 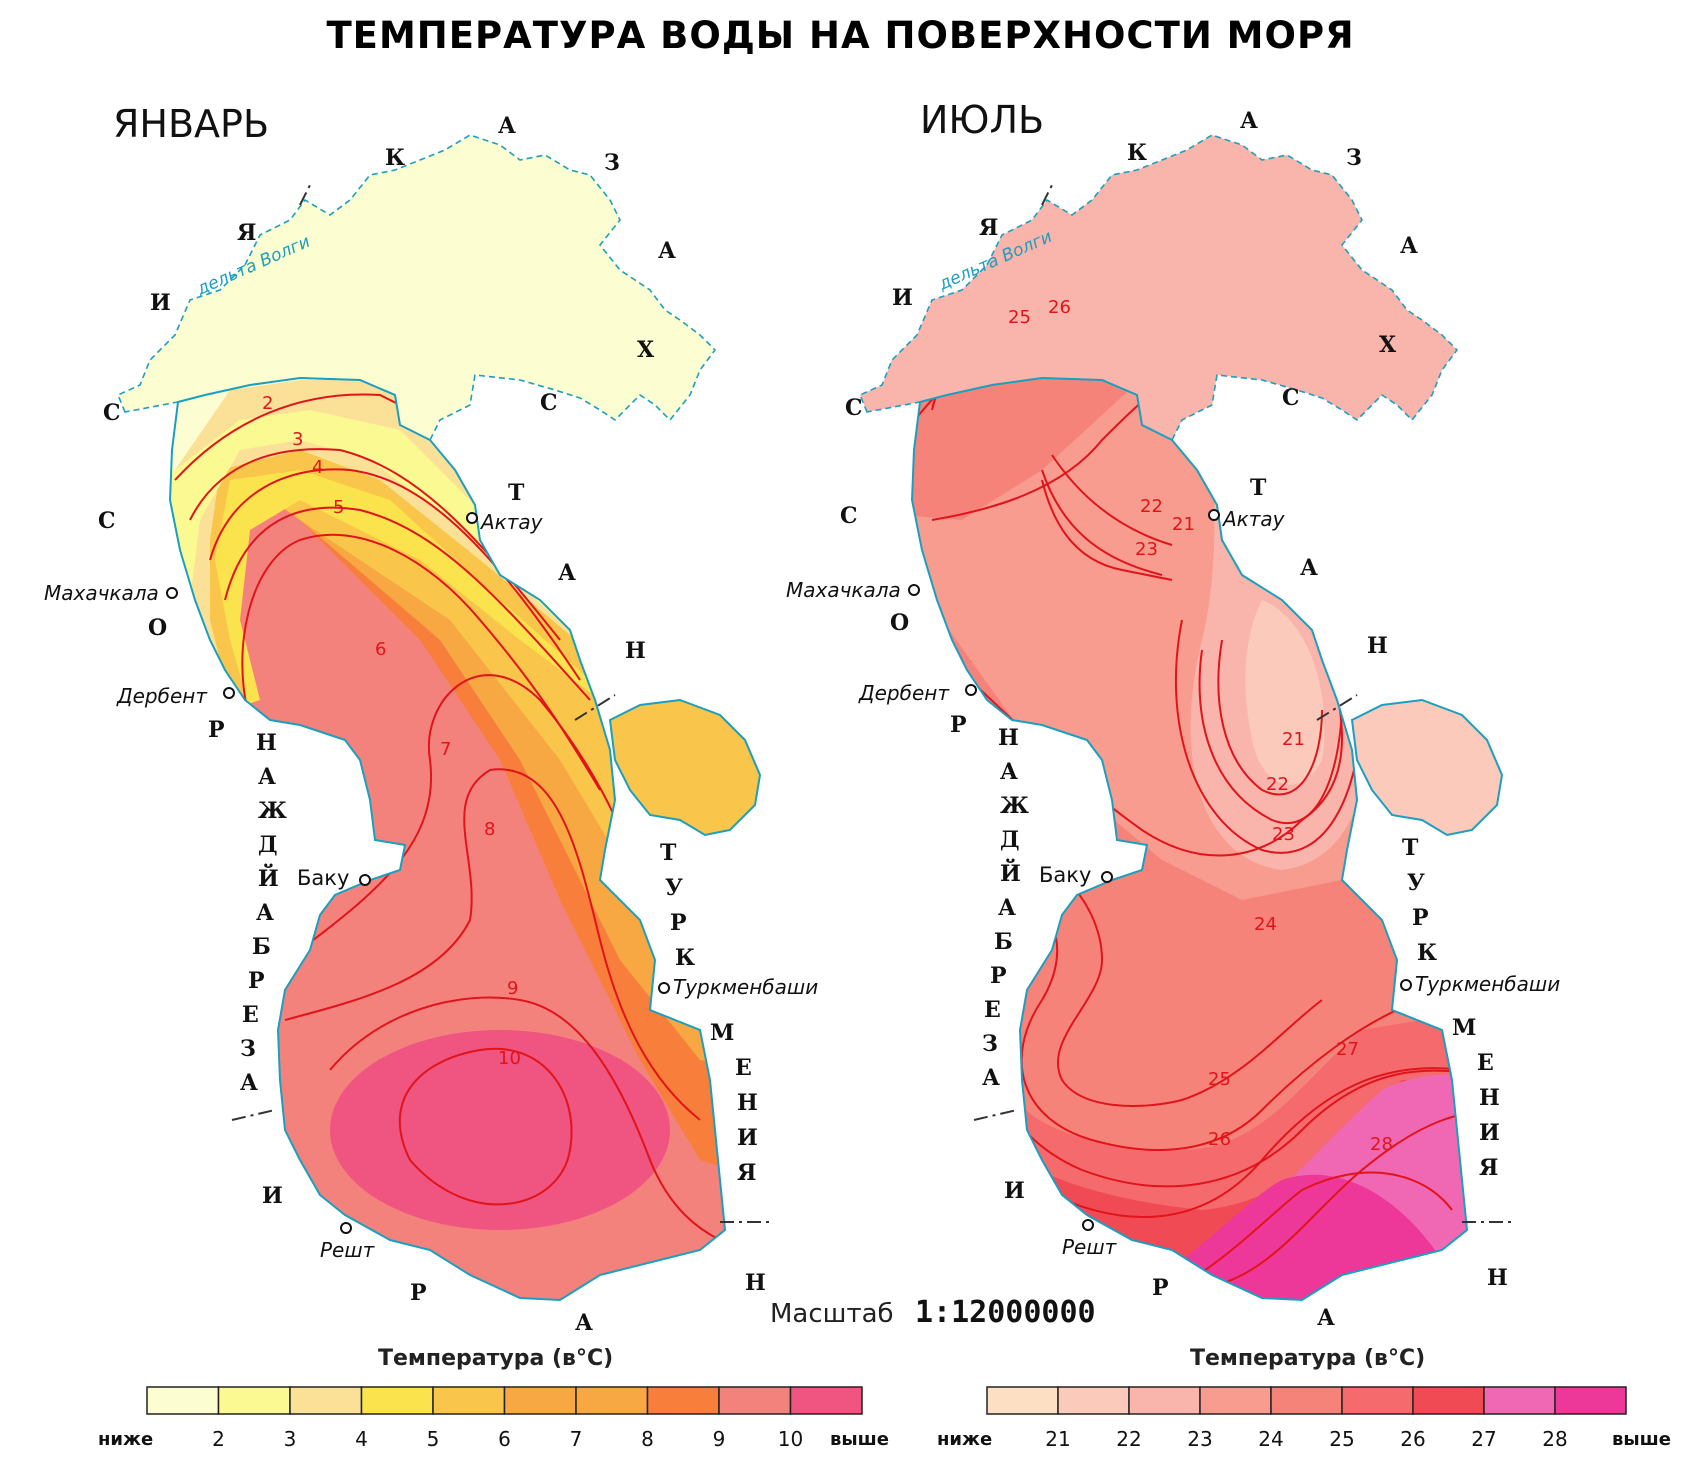 What do you see at coordinates (511, 522) in the screenshot?
I see `city-aktau: Актау` at bounding box center [511, 522].